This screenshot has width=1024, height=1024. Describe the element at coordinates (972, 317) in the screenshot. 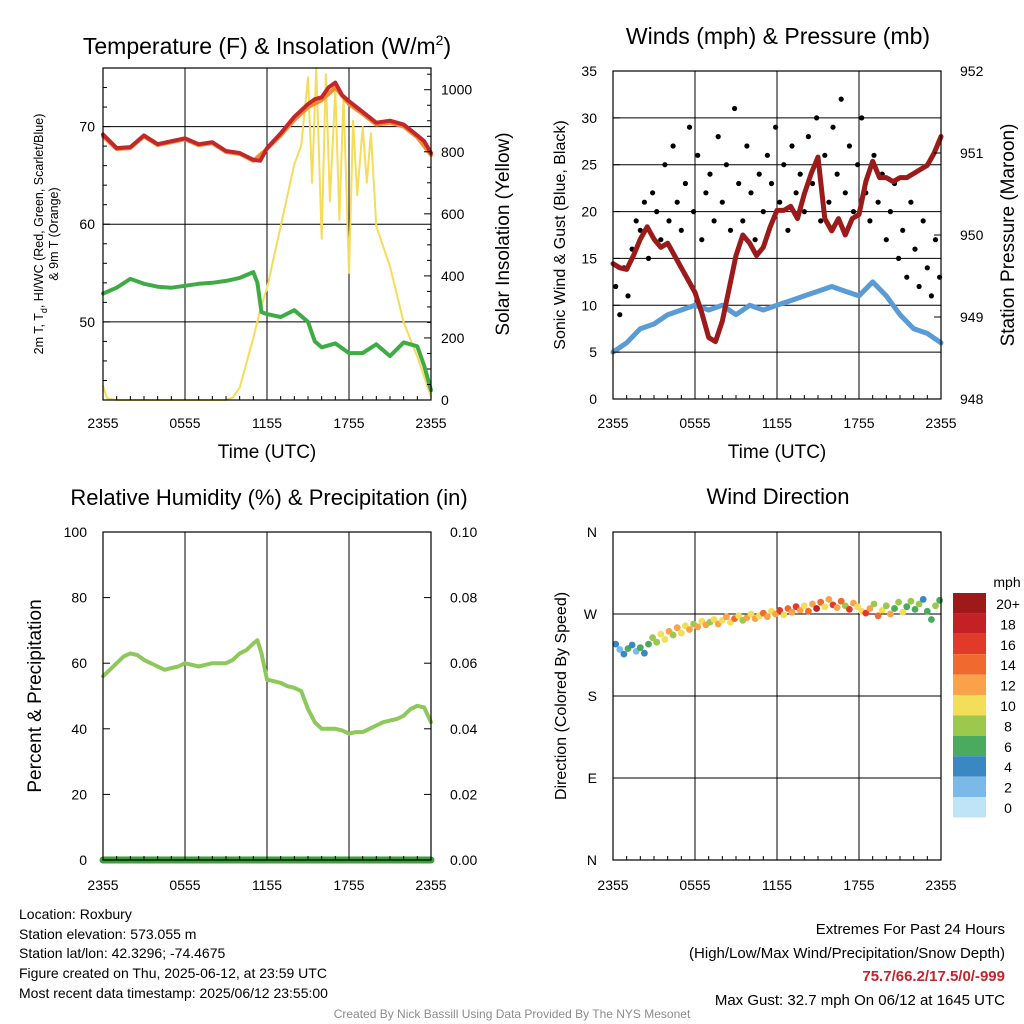

I see `wind-y2tick-label: 949` at that location.